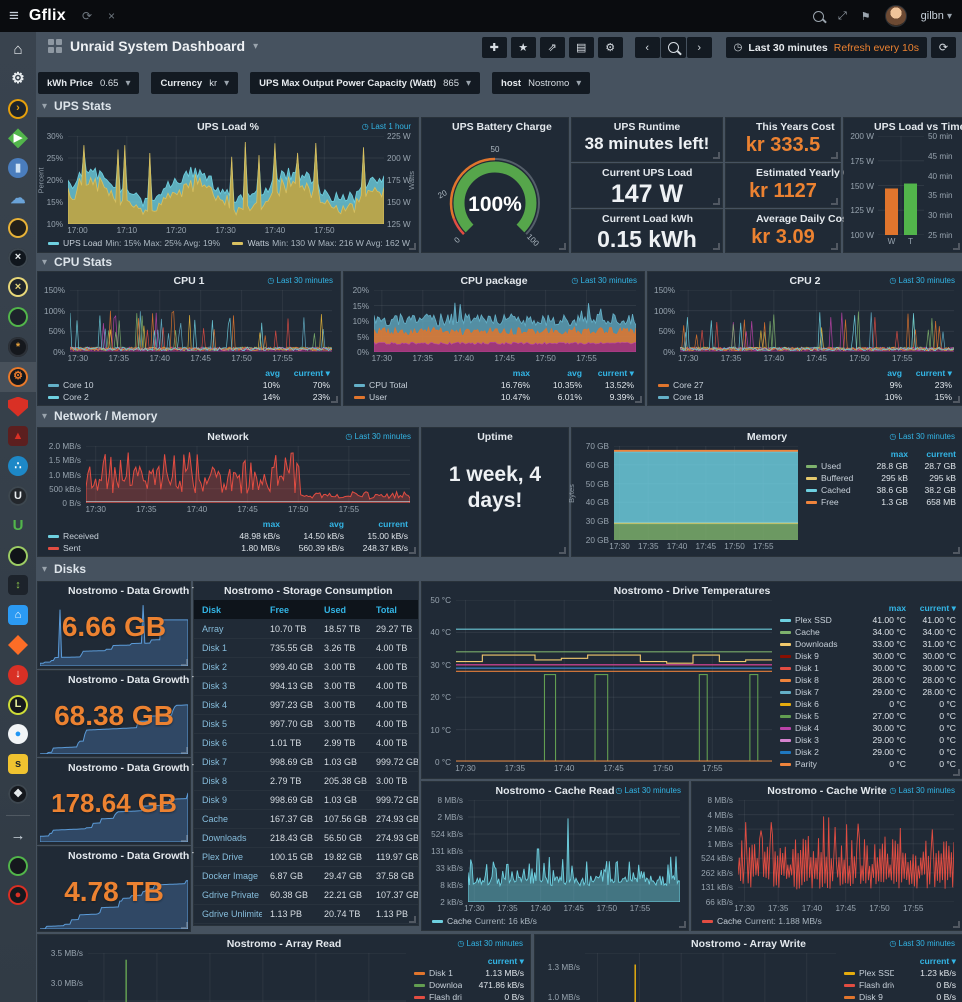  I want to click on legend-series-label: Core 18, so click(688, 397).